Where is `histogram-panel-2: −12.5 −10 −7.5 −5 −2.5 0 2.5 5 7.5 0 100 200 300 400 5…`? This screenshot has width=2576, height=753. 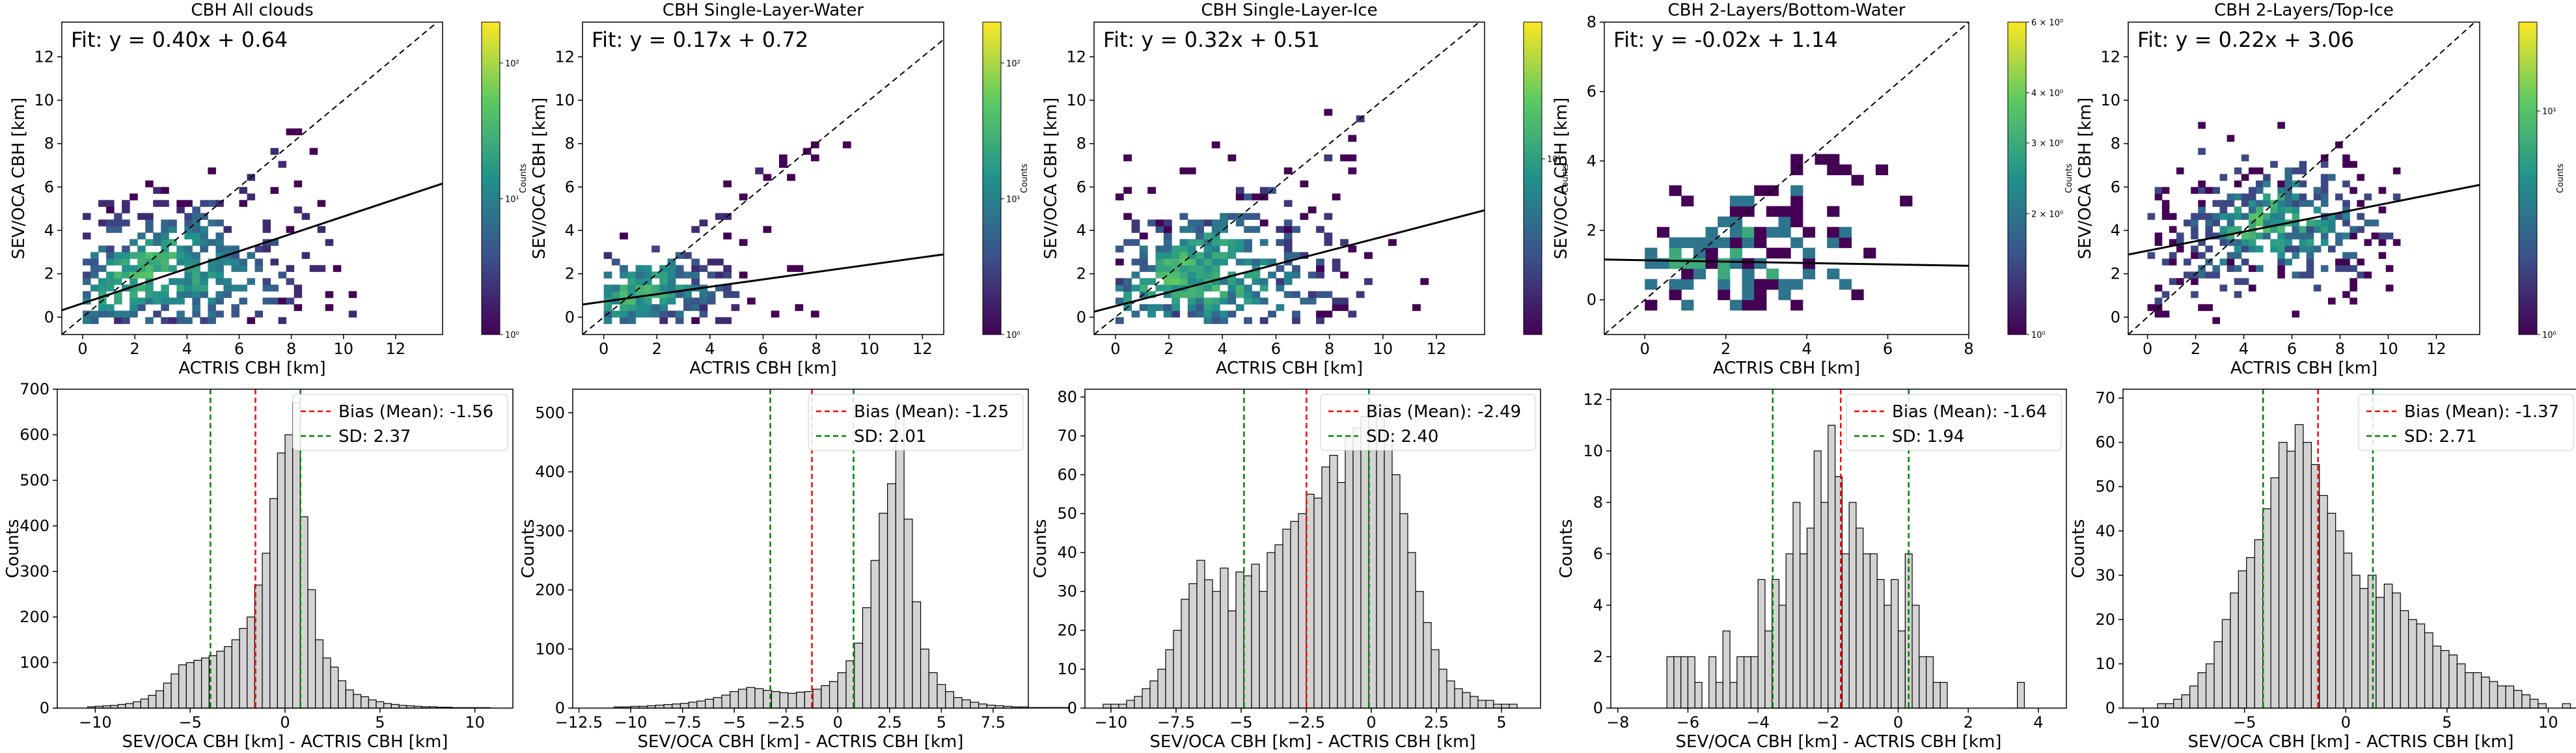
histogram-panel-2: −12.5 −10 −7.5 −5 −2.5 0 2.5 5 7.5 0 100 200 300 400 5… is located at coordinates (795, 570).